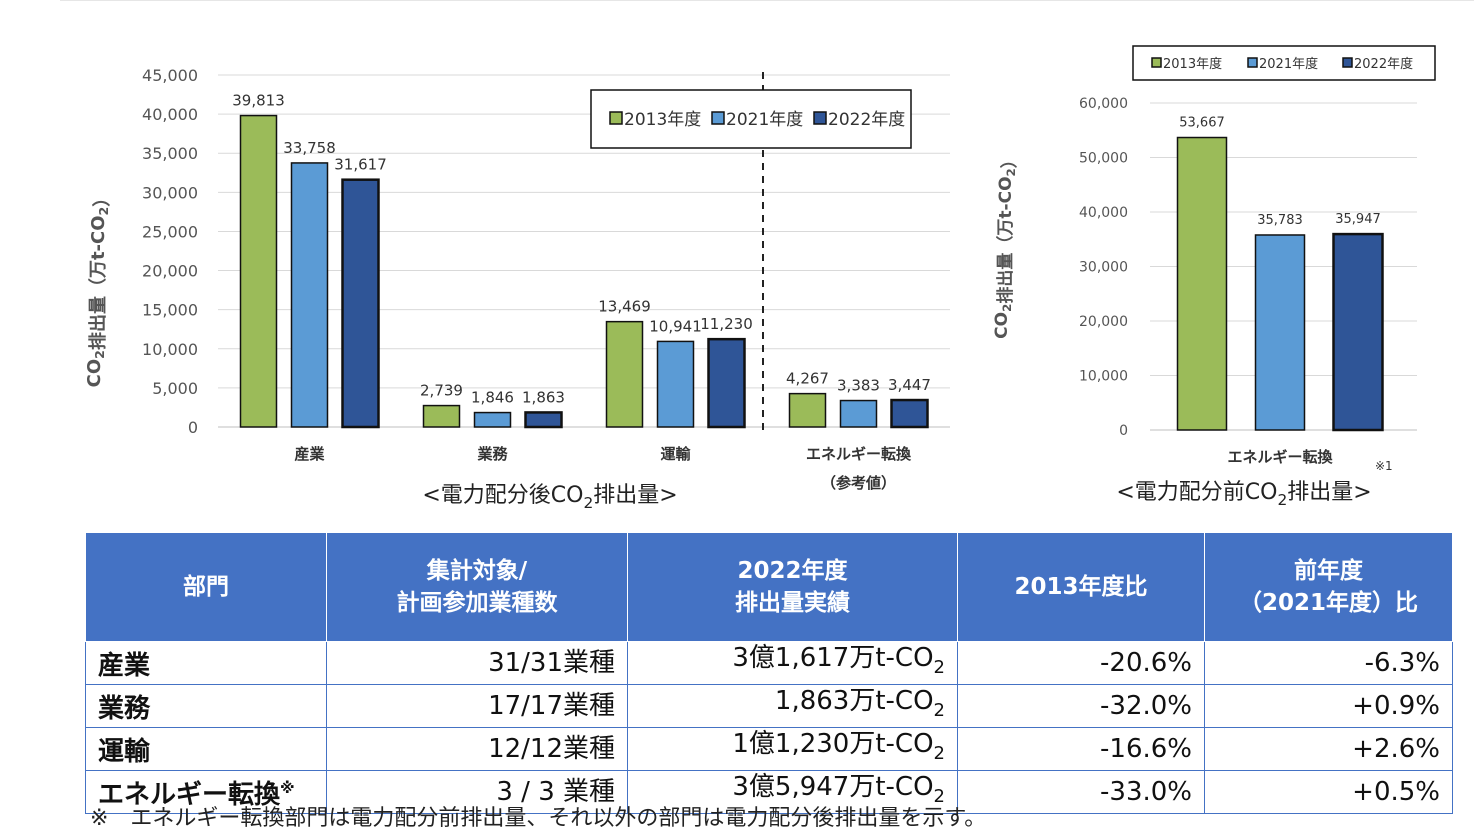 The height and width of the screenshot is (838, 1474). I want to click on y-tick-label: 60,000, so click(1103, 104).